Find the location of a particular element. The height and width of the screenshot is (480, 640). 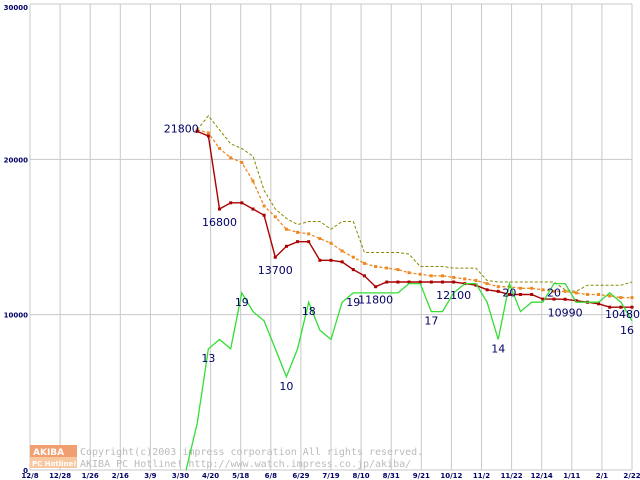

x-tick-label: 7/19 is located at coordinates (330, 476).